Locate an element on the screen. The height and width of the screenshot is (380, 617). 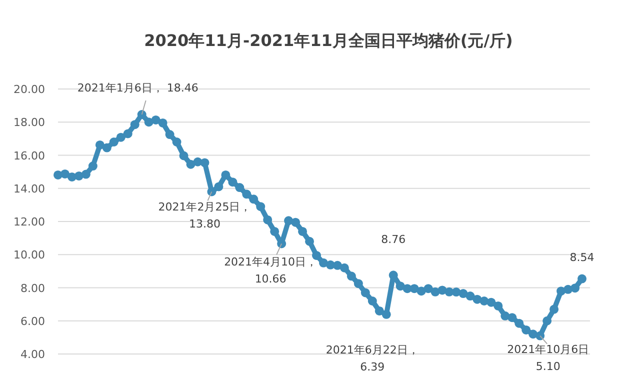
y-tick-label: 18.00 is located at coordinates (29, 123).